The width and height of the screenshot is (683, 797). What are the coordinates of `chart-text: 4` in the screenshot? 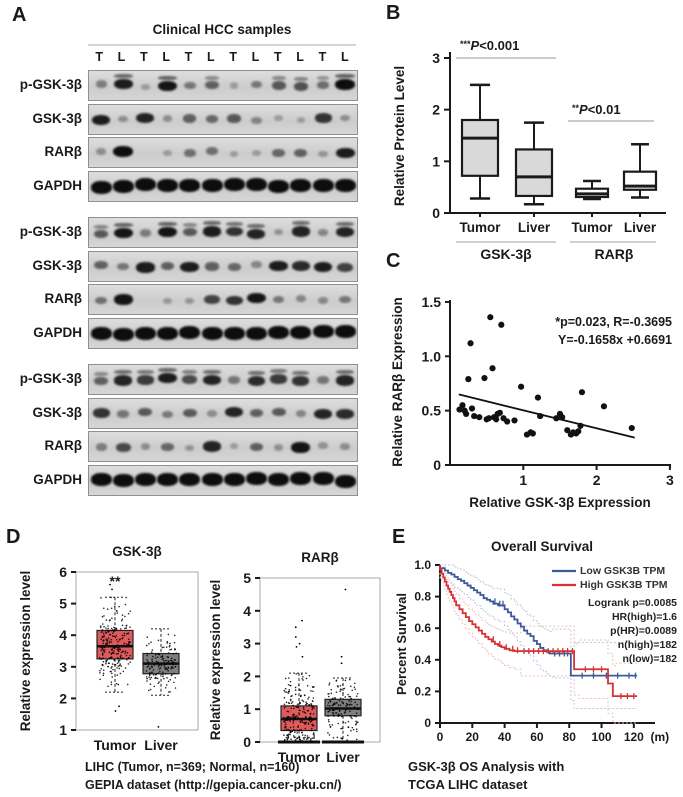 It's located at (247, 611).